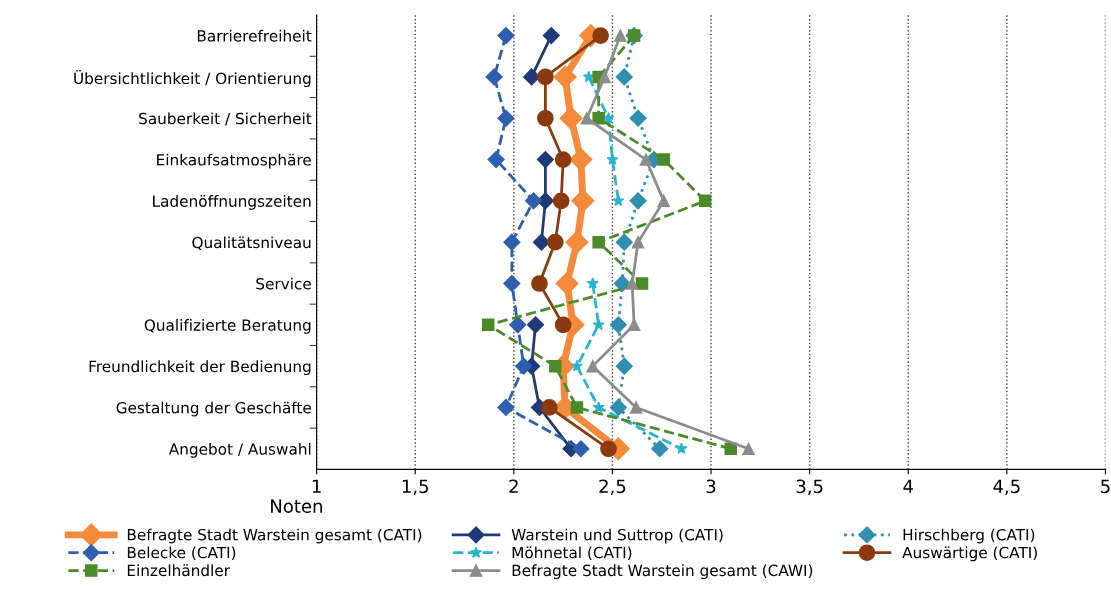 The width and height of the screenshot is (1111, 598). What do you see at coordinates (617, 536) in the screenshot?
I see `legend-label: Warstein und Suttrop (CATI)` at bounding box center [617, 536].